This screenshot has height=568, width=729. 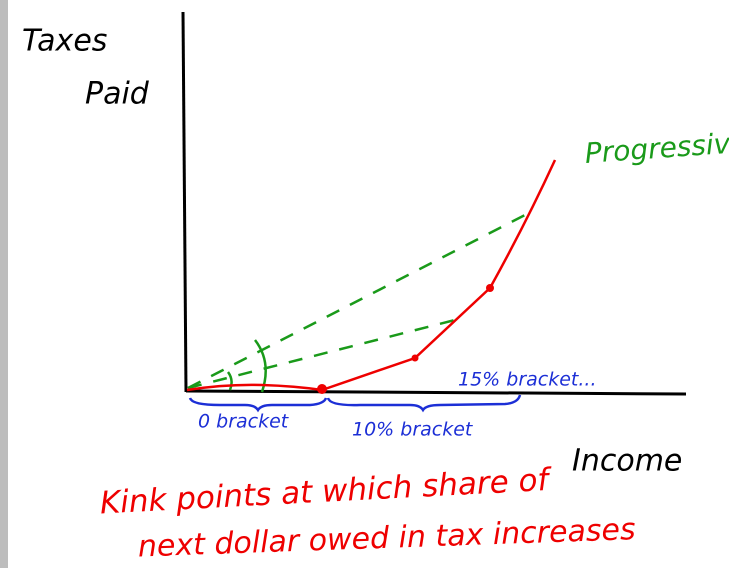 What do you see at coordinates (436, 392) in the screenshot?
I see `x-axis` at bounding box center [436, 392].